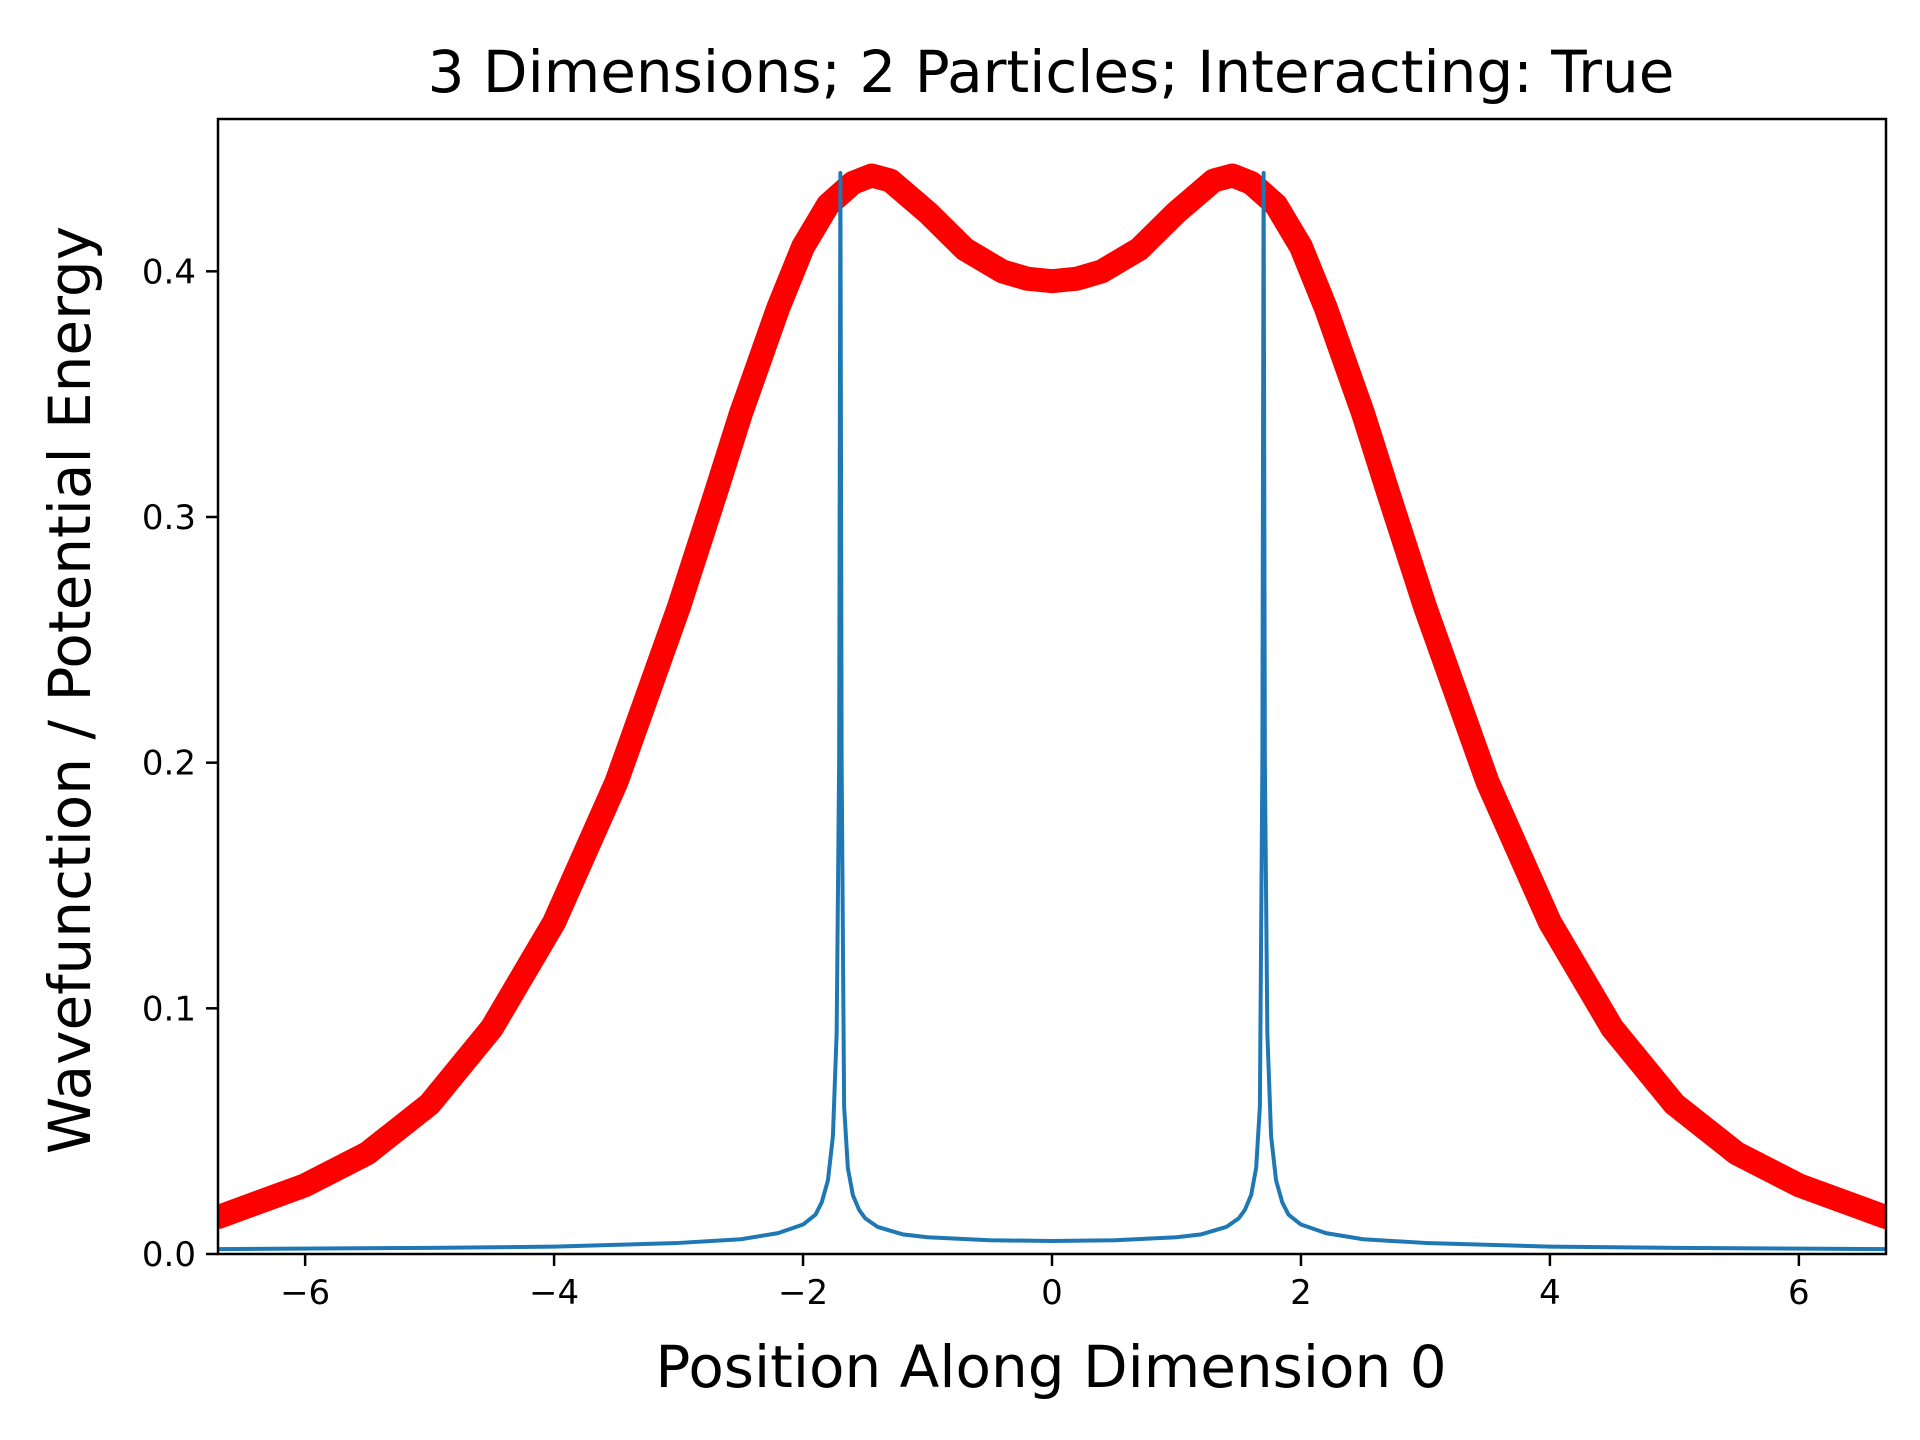 This screenshot has height=1440, width=1920. I want to click on y-tick-label: 0.2, so click(169, 764).